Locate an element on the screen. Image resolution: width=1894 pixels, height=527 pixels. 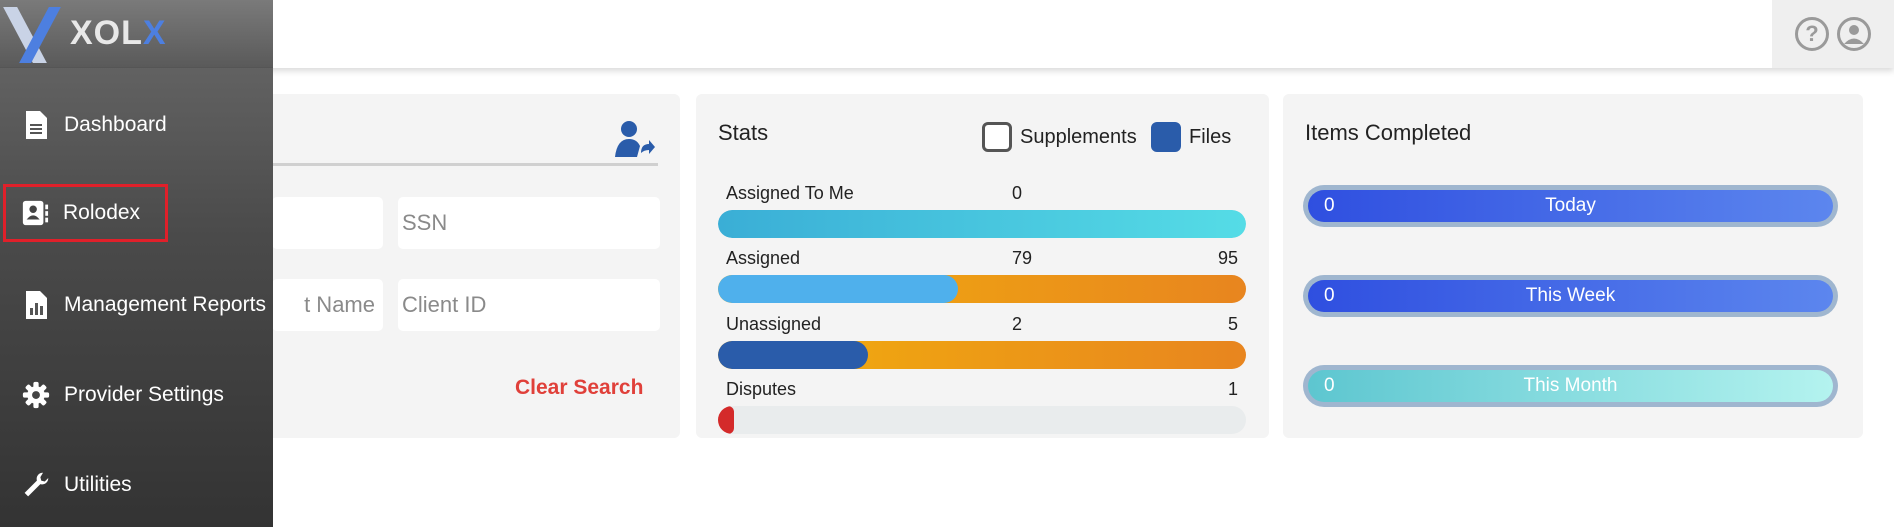
user-glyph is located at coordinates (1854, 34).